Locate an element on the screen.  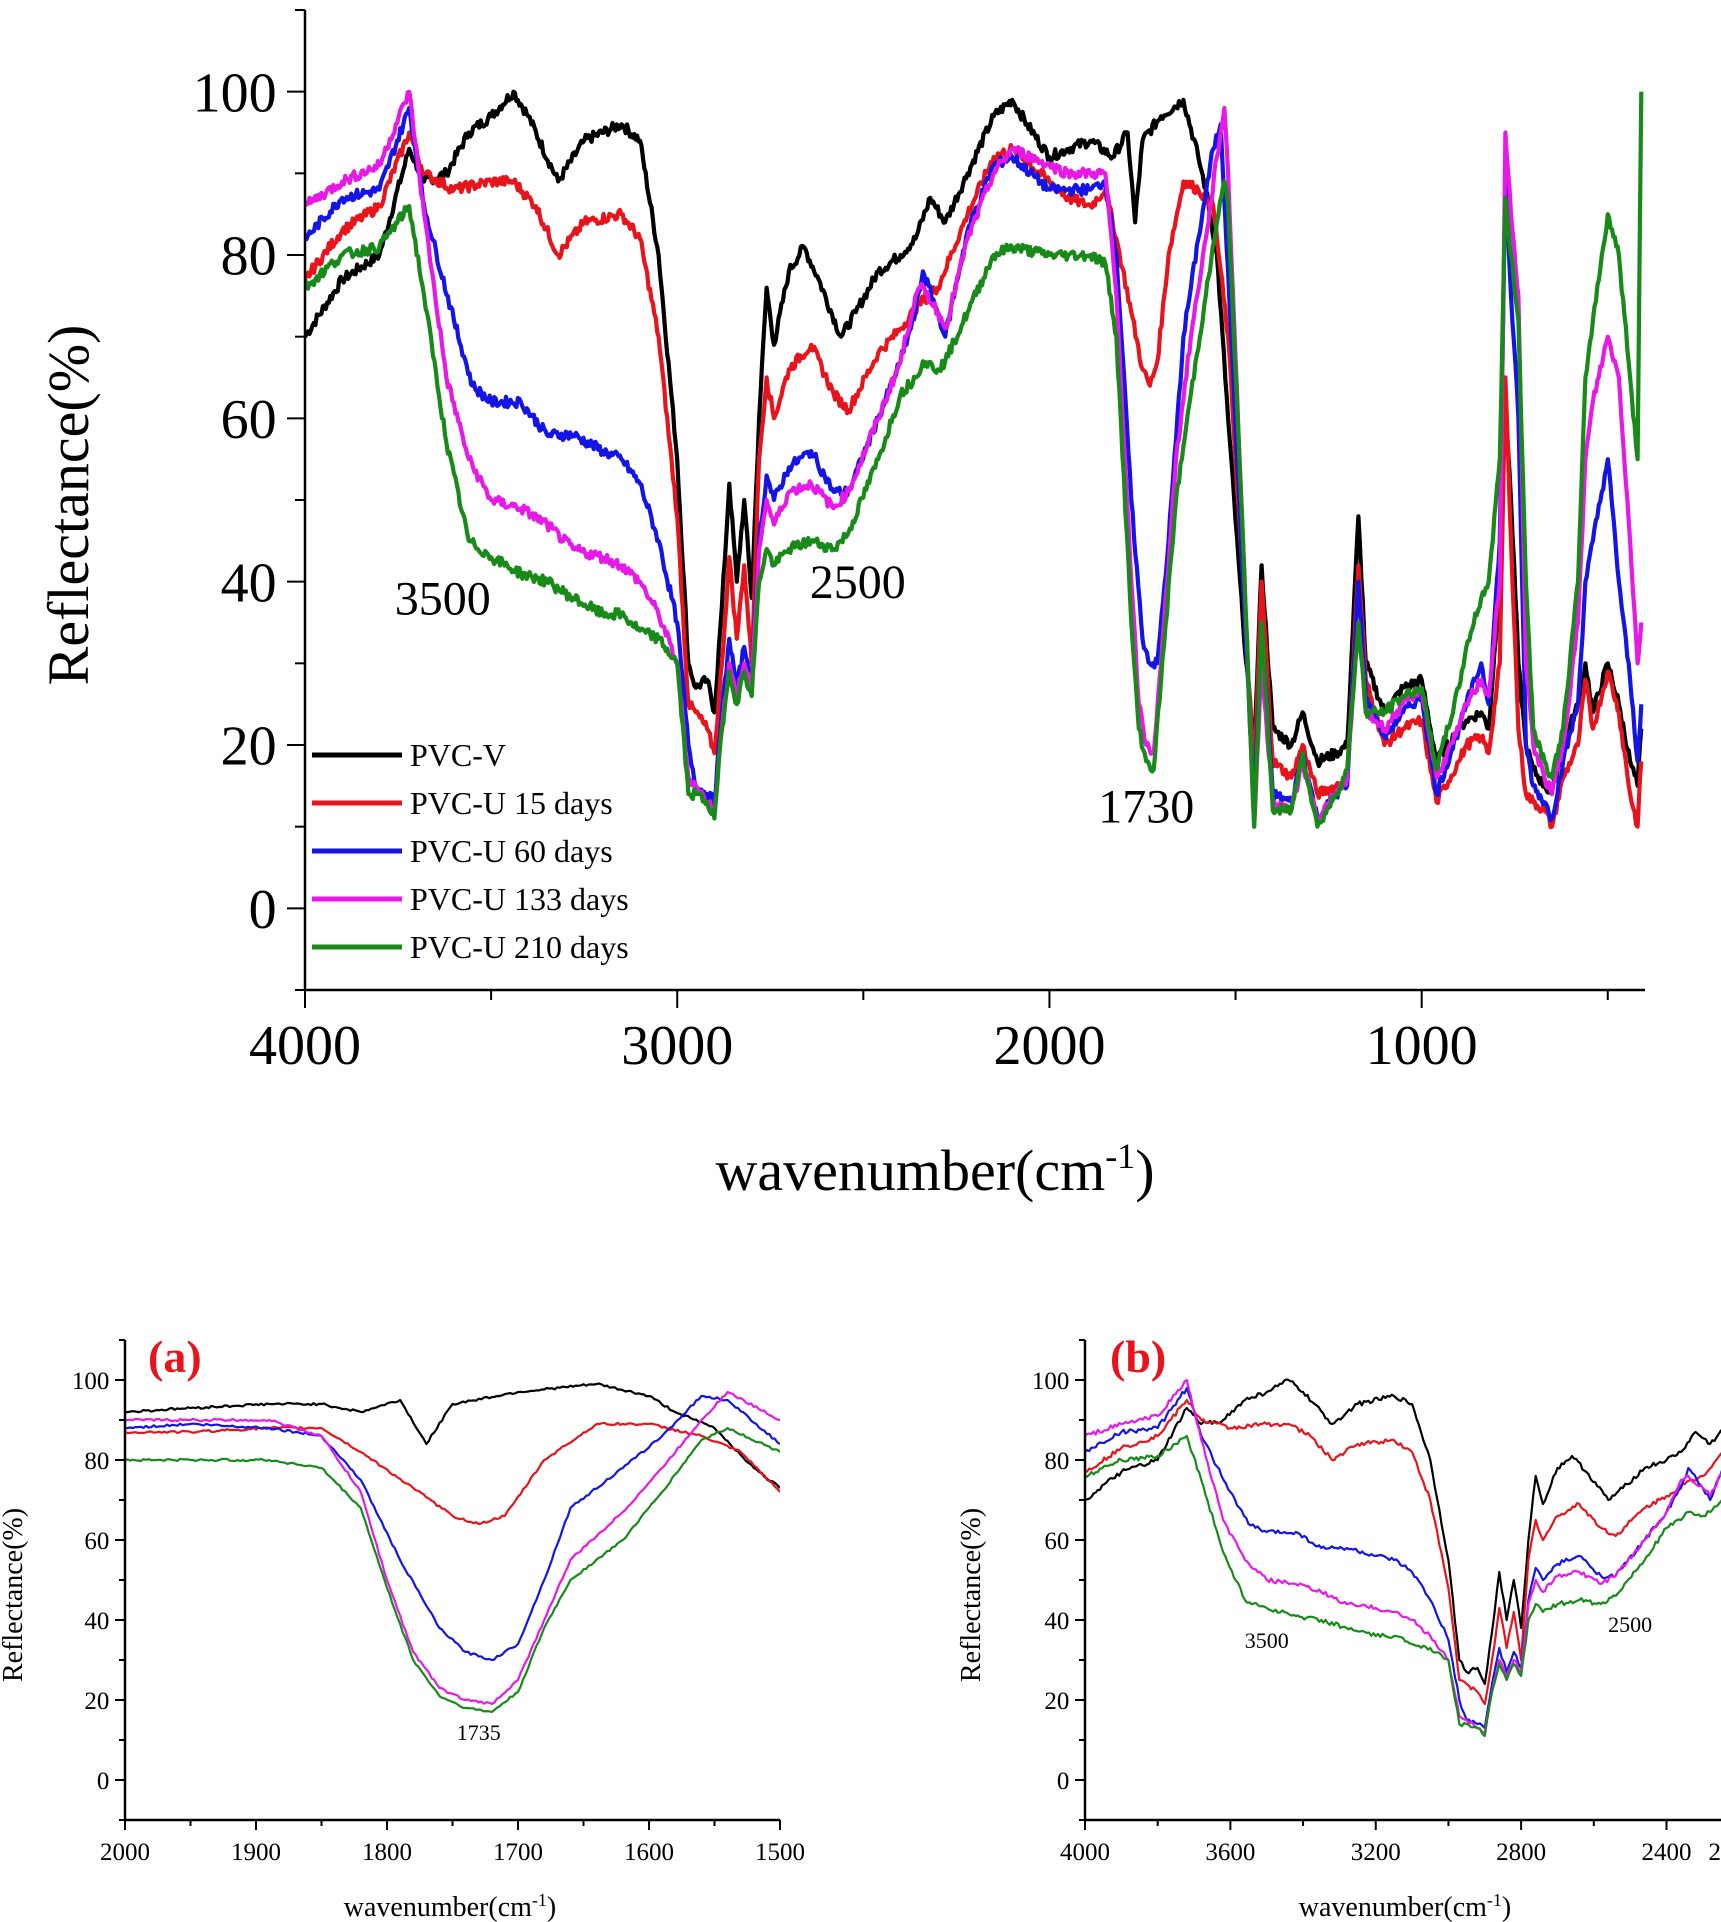
b-y-tick-label: 100 is located at coordinates (1051, 1381).